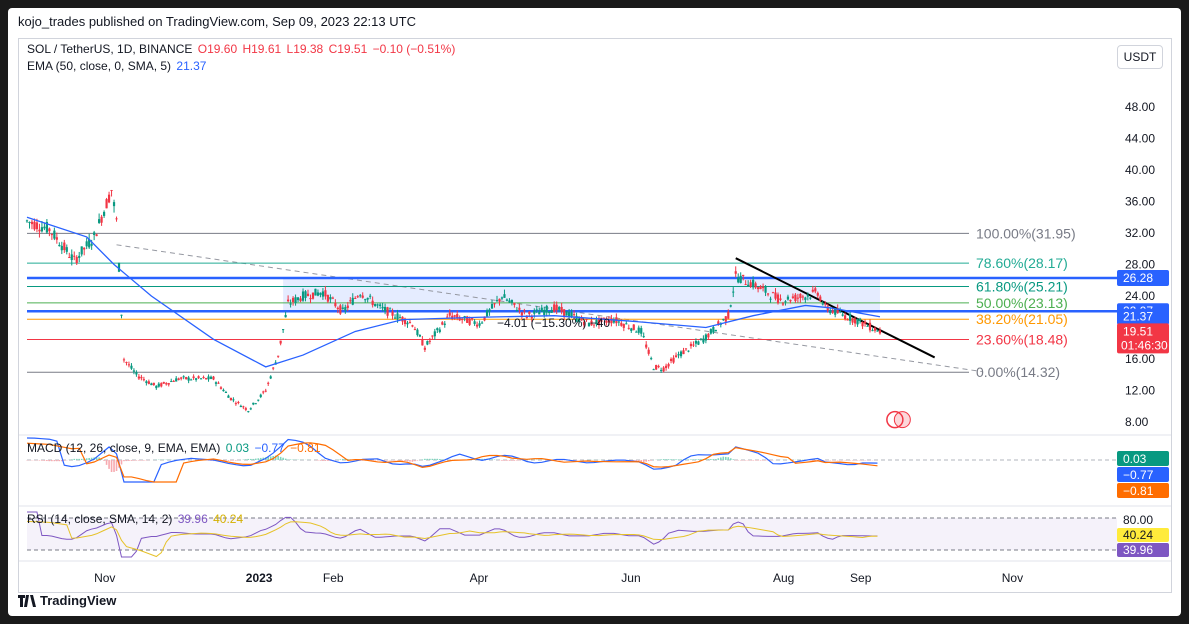 The height and width of the screenshot is (624, 1189). I want to click on ema-label: EMA (50, close, 0, SMA, 5), so click(99, 66).